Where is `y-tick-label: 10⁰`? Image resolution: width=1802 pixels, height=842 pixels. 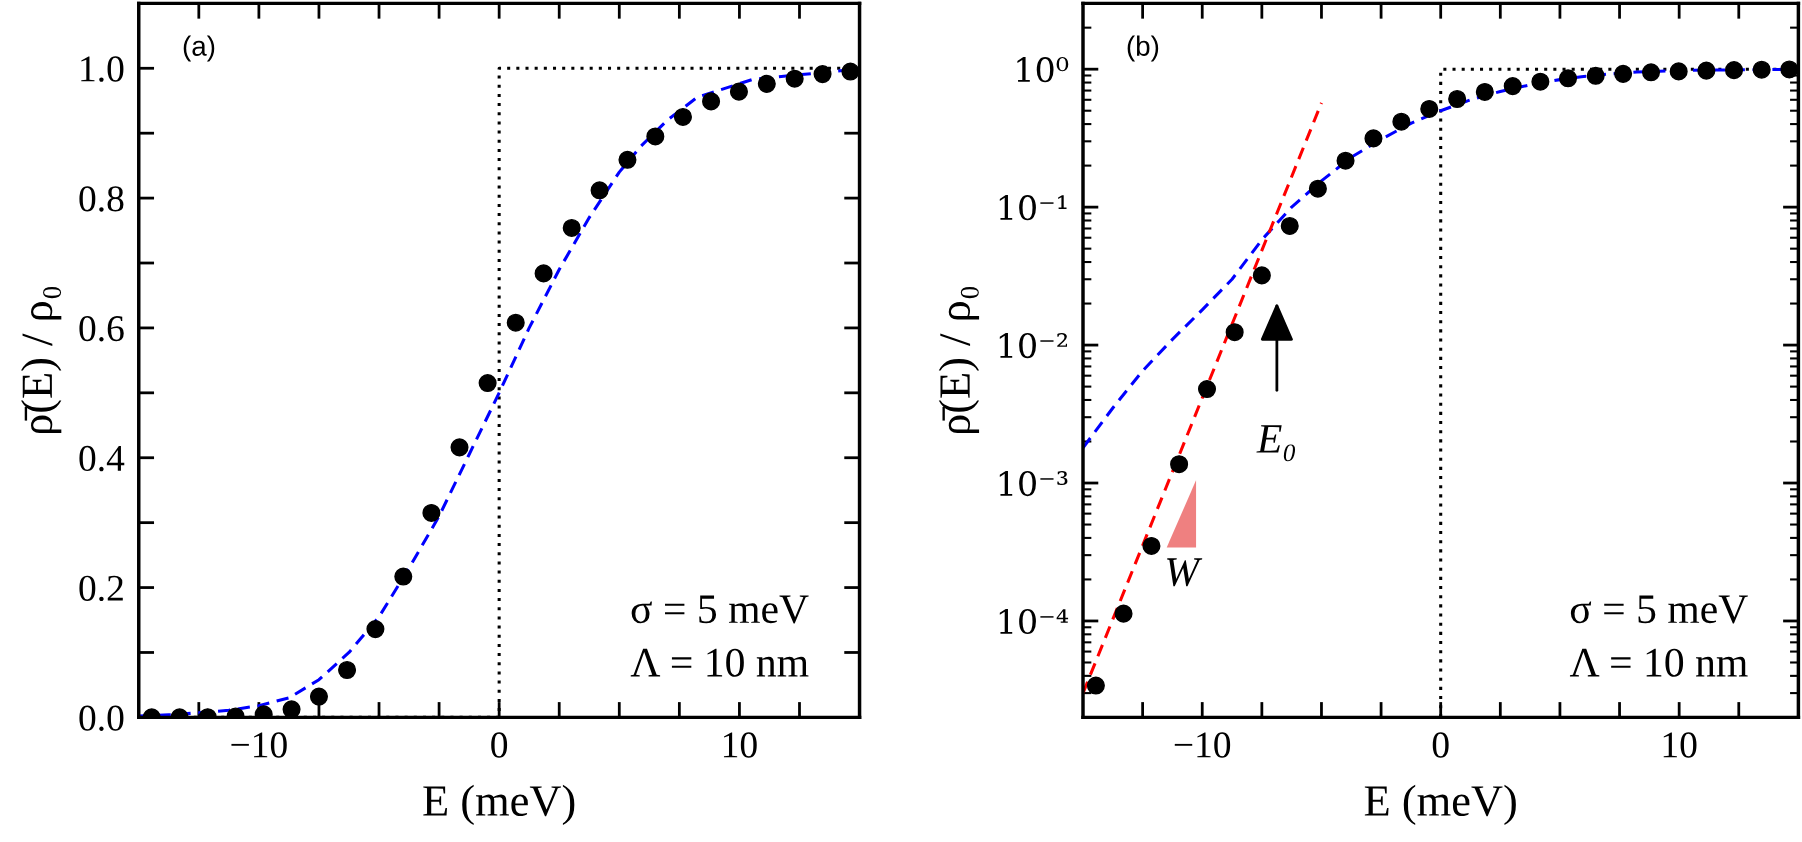
y-tick-label: 10⁰ is located at coordinates (1043, 70).